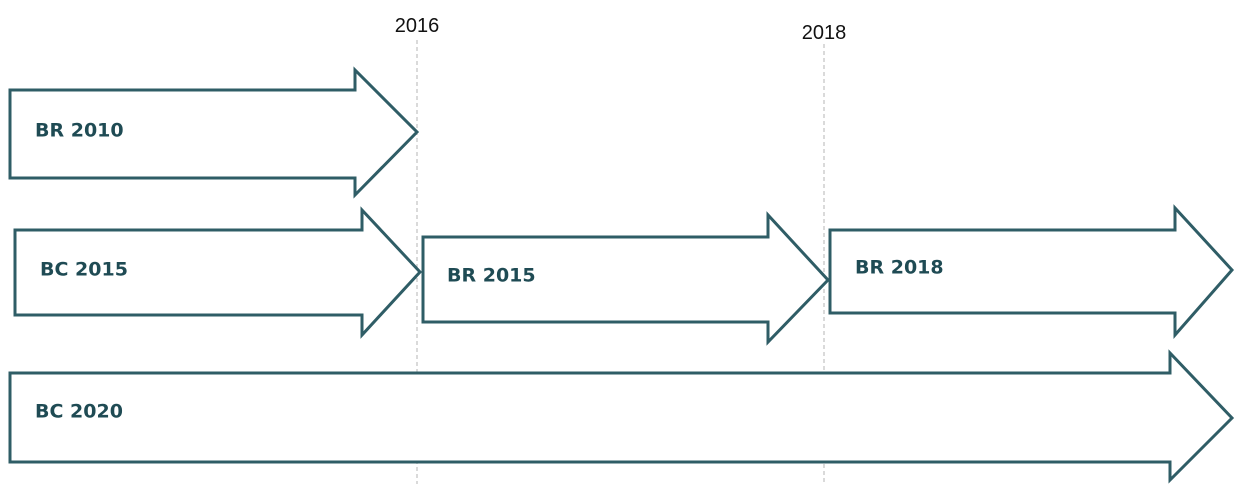  I want to click on arrow-label: BC 2015, so click(84, 270).